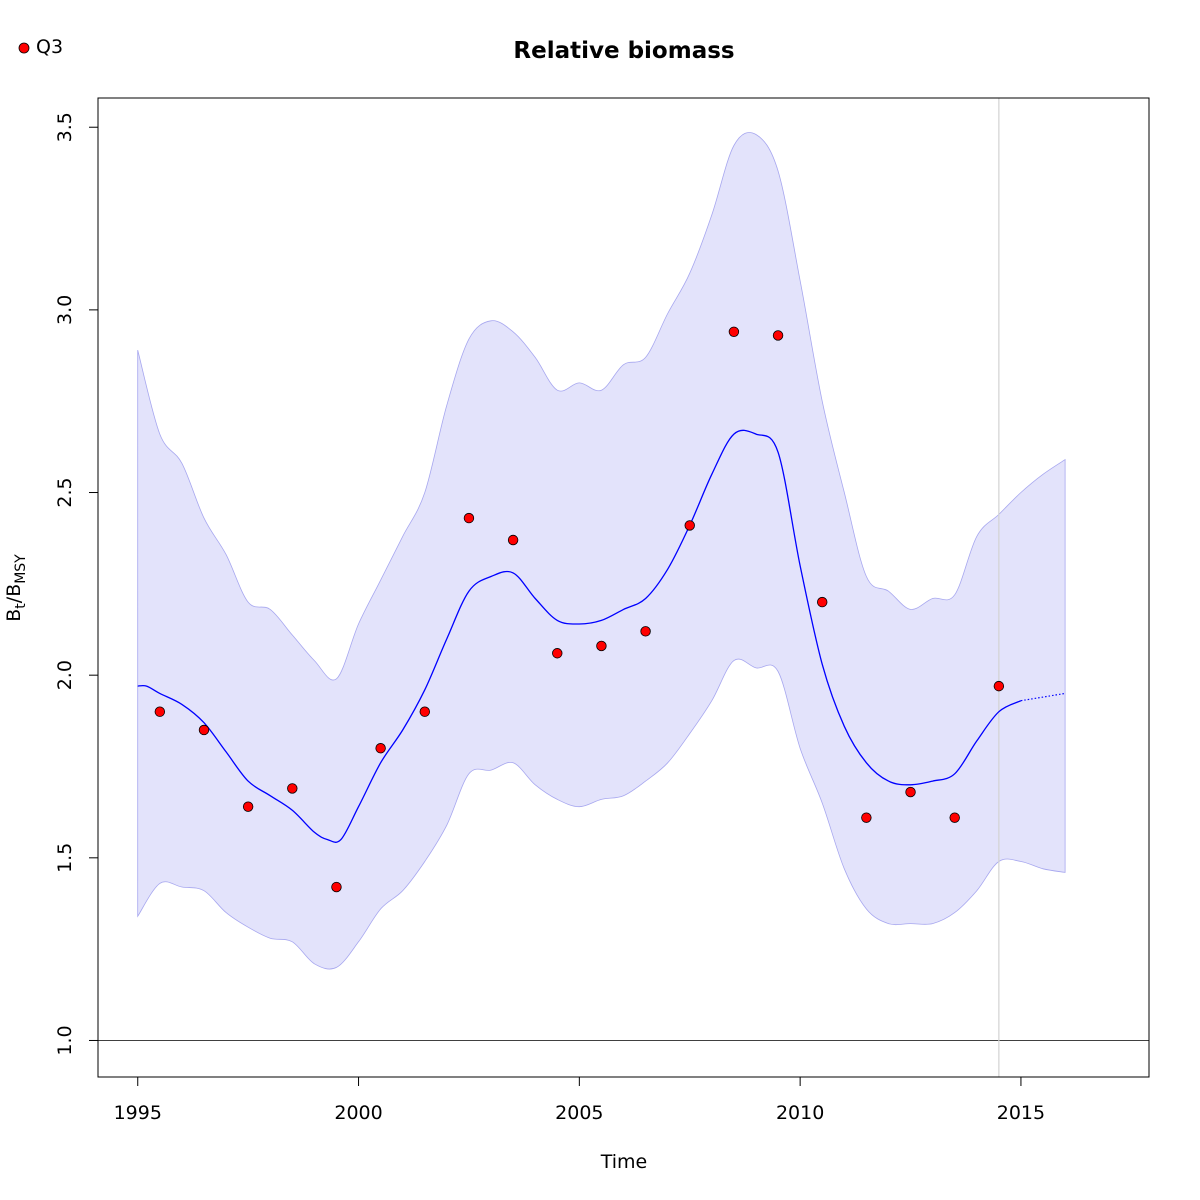  Describe the element at coordinates (1021, 1113) in the screenshot. I see `x-tick-label: 2015` at that location.